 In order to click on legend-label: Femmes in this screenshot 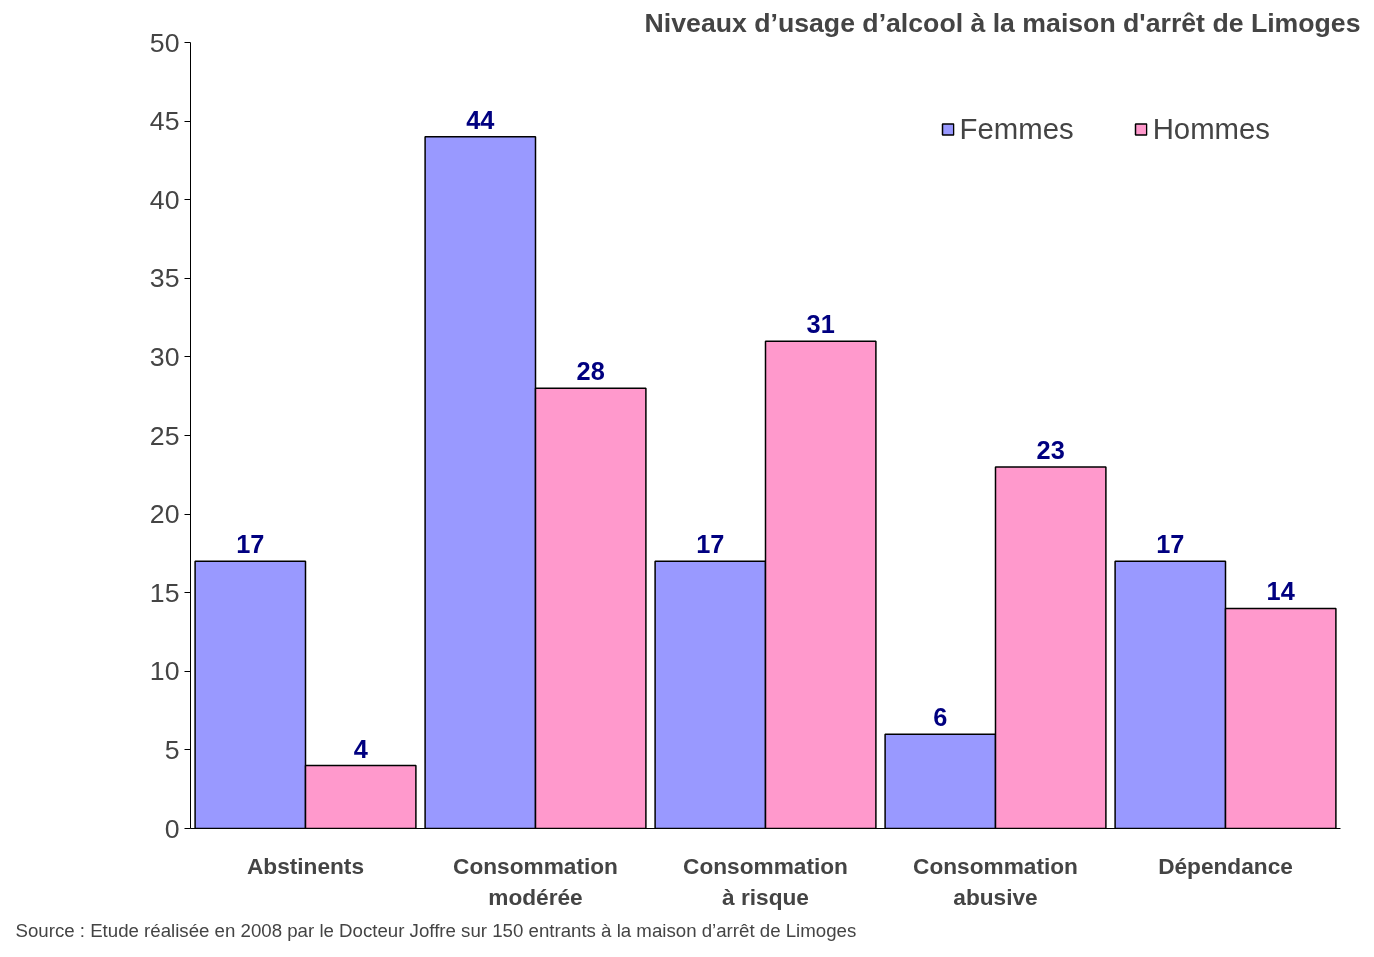, I will do `click(1016, 129)`.